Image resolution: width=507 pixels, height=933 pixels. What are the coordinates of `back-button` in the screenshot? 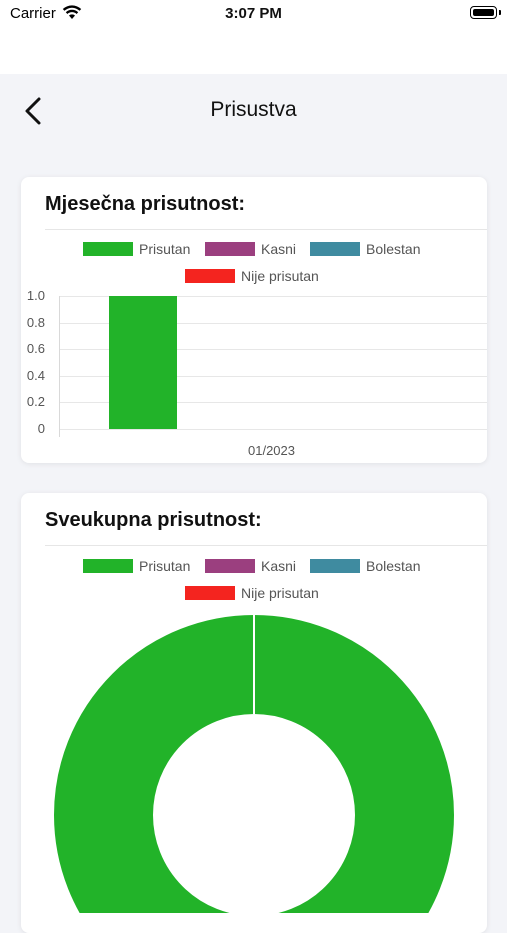 It's located at (34, 111).